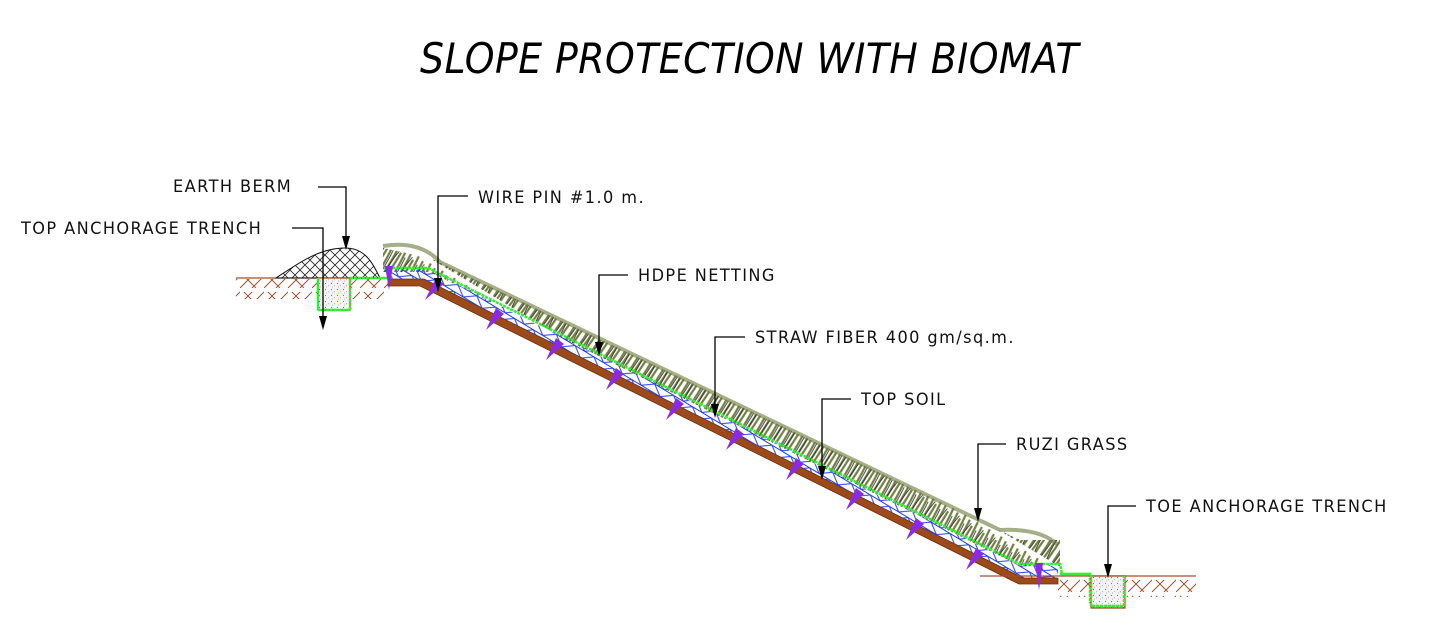 This screenshot has height=636, width=1454. I want to click on label-hdpe-netting: HDPE NETTING, so click(707, 276).